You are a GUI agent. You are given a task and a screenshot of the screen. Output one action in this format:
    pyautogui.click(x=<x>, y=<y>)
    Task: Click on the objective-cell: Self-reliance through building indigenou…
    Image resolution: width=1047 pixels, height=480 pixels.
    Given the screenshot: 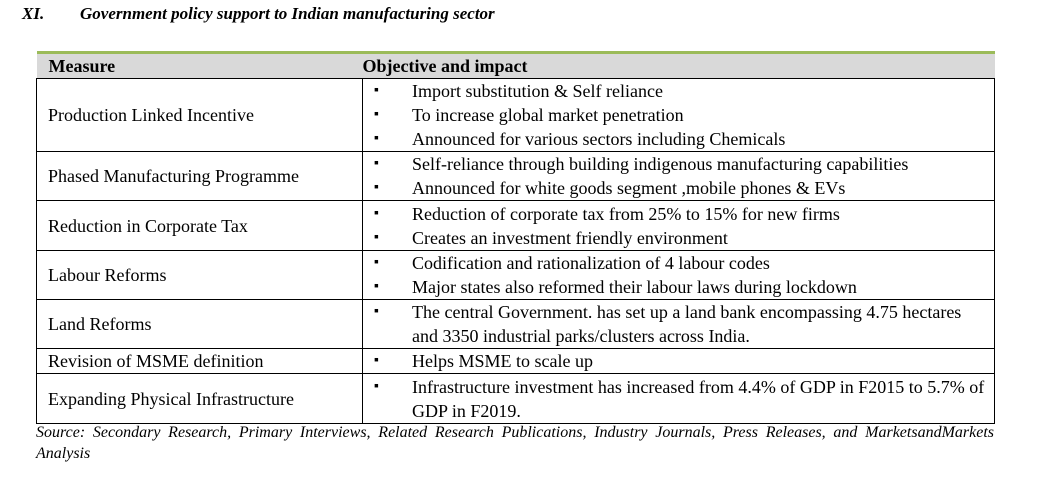 What is the action you would take?
    pyautogui.click(x=678, y=176)
    